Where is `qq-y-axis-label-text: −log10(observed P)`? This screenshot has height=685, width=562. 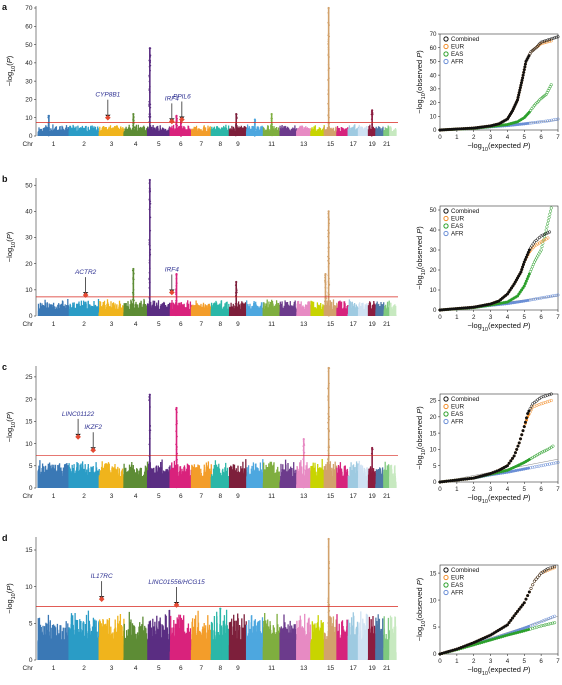
qq-y-axis-label-text: −log10(observed P) is located at coordinates (421, 609).